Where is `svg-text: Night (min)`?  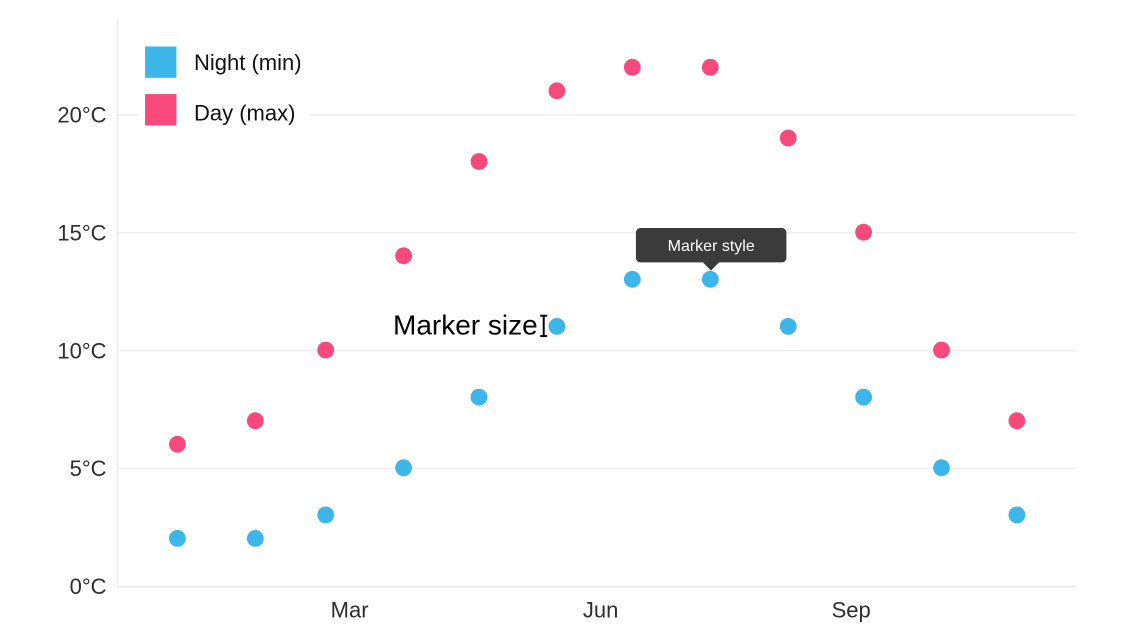
svg-text: Night (min) is located at coordinates (248, 62).